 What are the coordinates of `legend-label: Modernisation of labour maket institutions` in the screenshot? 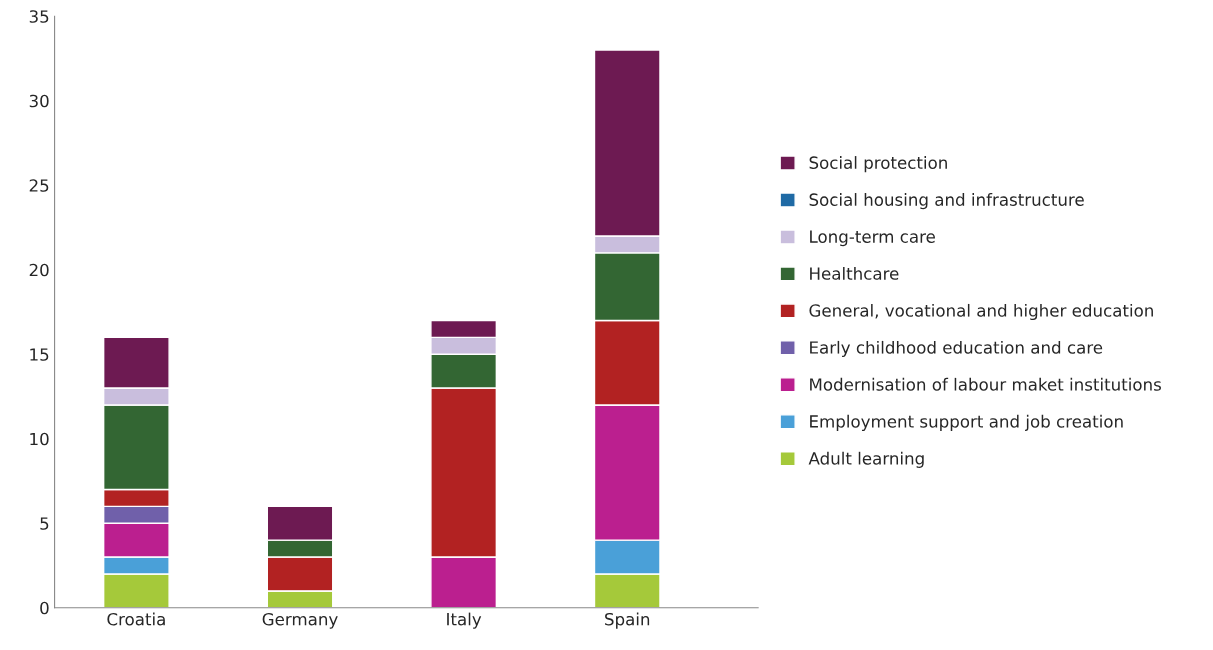 It's located at (985, 384).